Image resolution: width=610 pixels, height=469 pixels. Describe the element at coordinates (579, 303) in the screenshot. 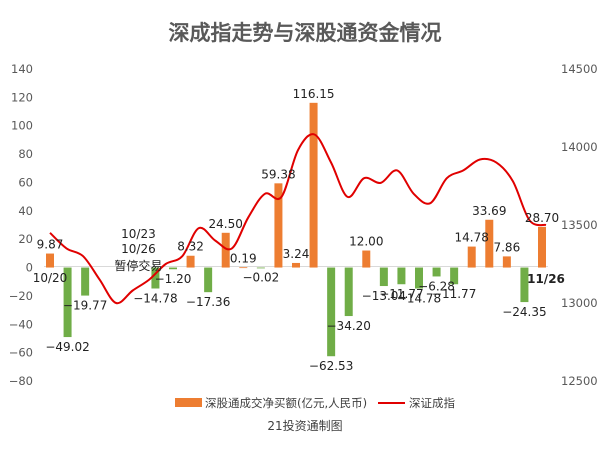

I see `right-tick-label: 13000` at that location.